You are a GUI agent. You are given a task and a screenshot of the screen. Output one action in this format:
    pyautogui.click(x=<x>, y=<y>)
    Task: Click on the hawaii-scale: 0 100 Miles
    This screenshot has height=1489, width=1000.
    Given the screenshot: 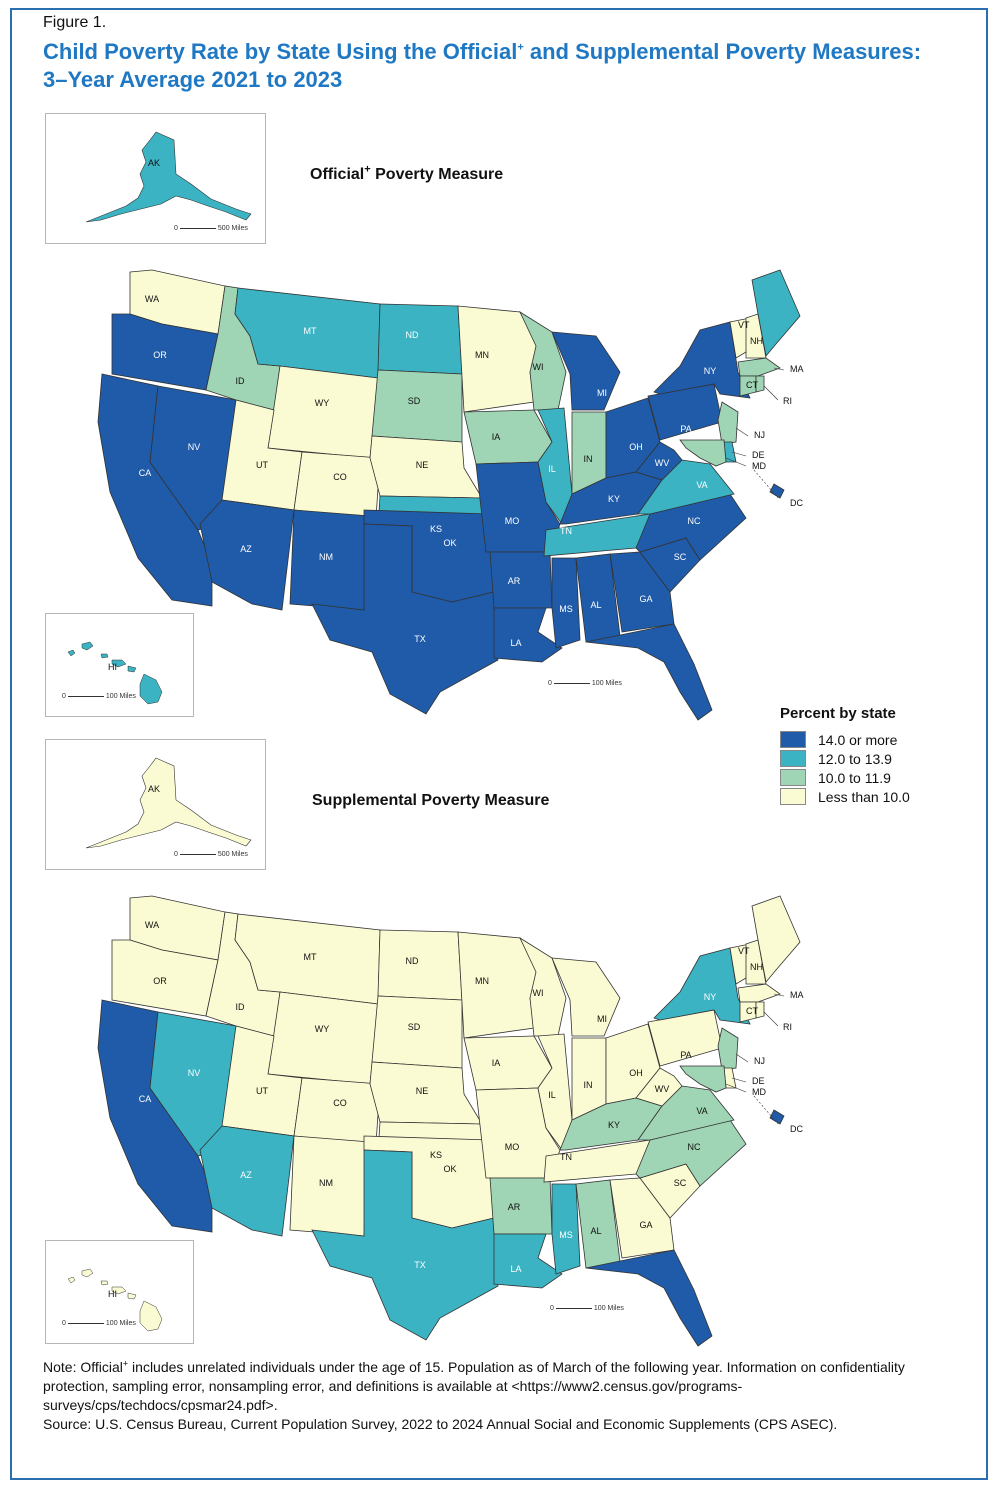 What is the action you would take?
    pyautogui.click(x=99, y=1323)
    